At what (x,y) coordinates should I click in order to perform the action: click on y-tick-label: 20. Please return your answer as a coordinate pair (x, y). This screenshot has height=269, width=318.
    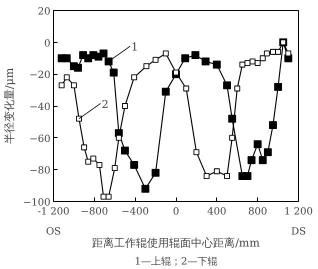
    Looking at the image, I should click on (44, 12).